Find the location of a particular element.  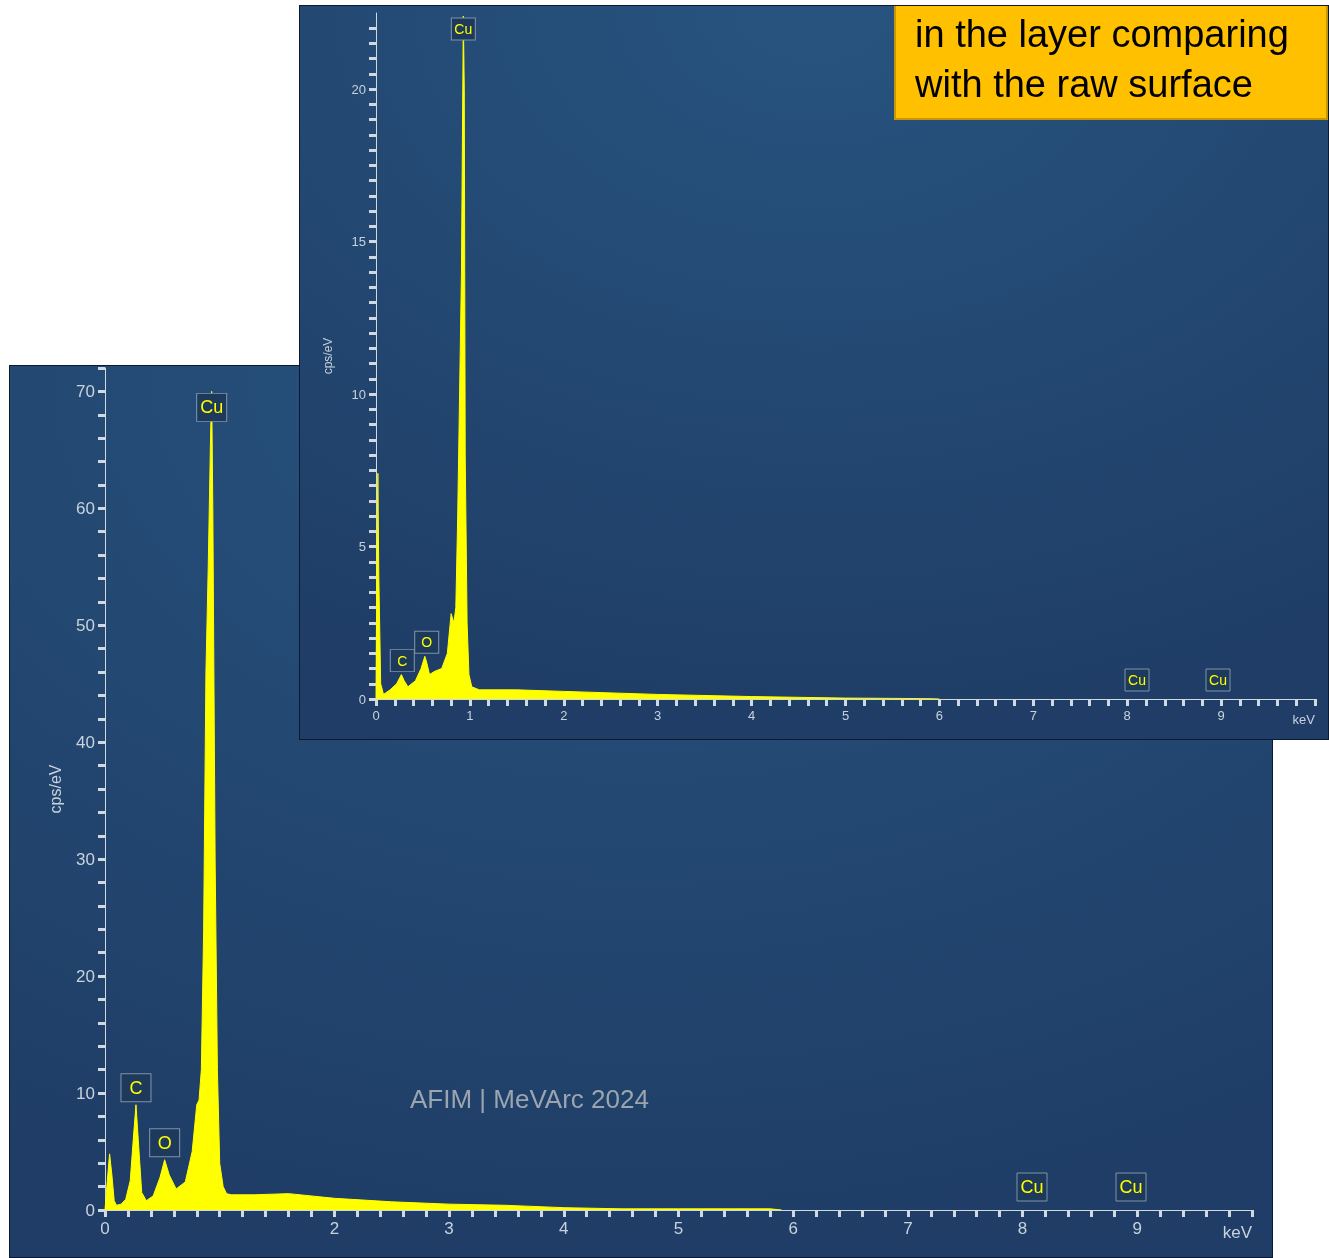

y-tick-label: 5 is located at coordinates (362, 547).